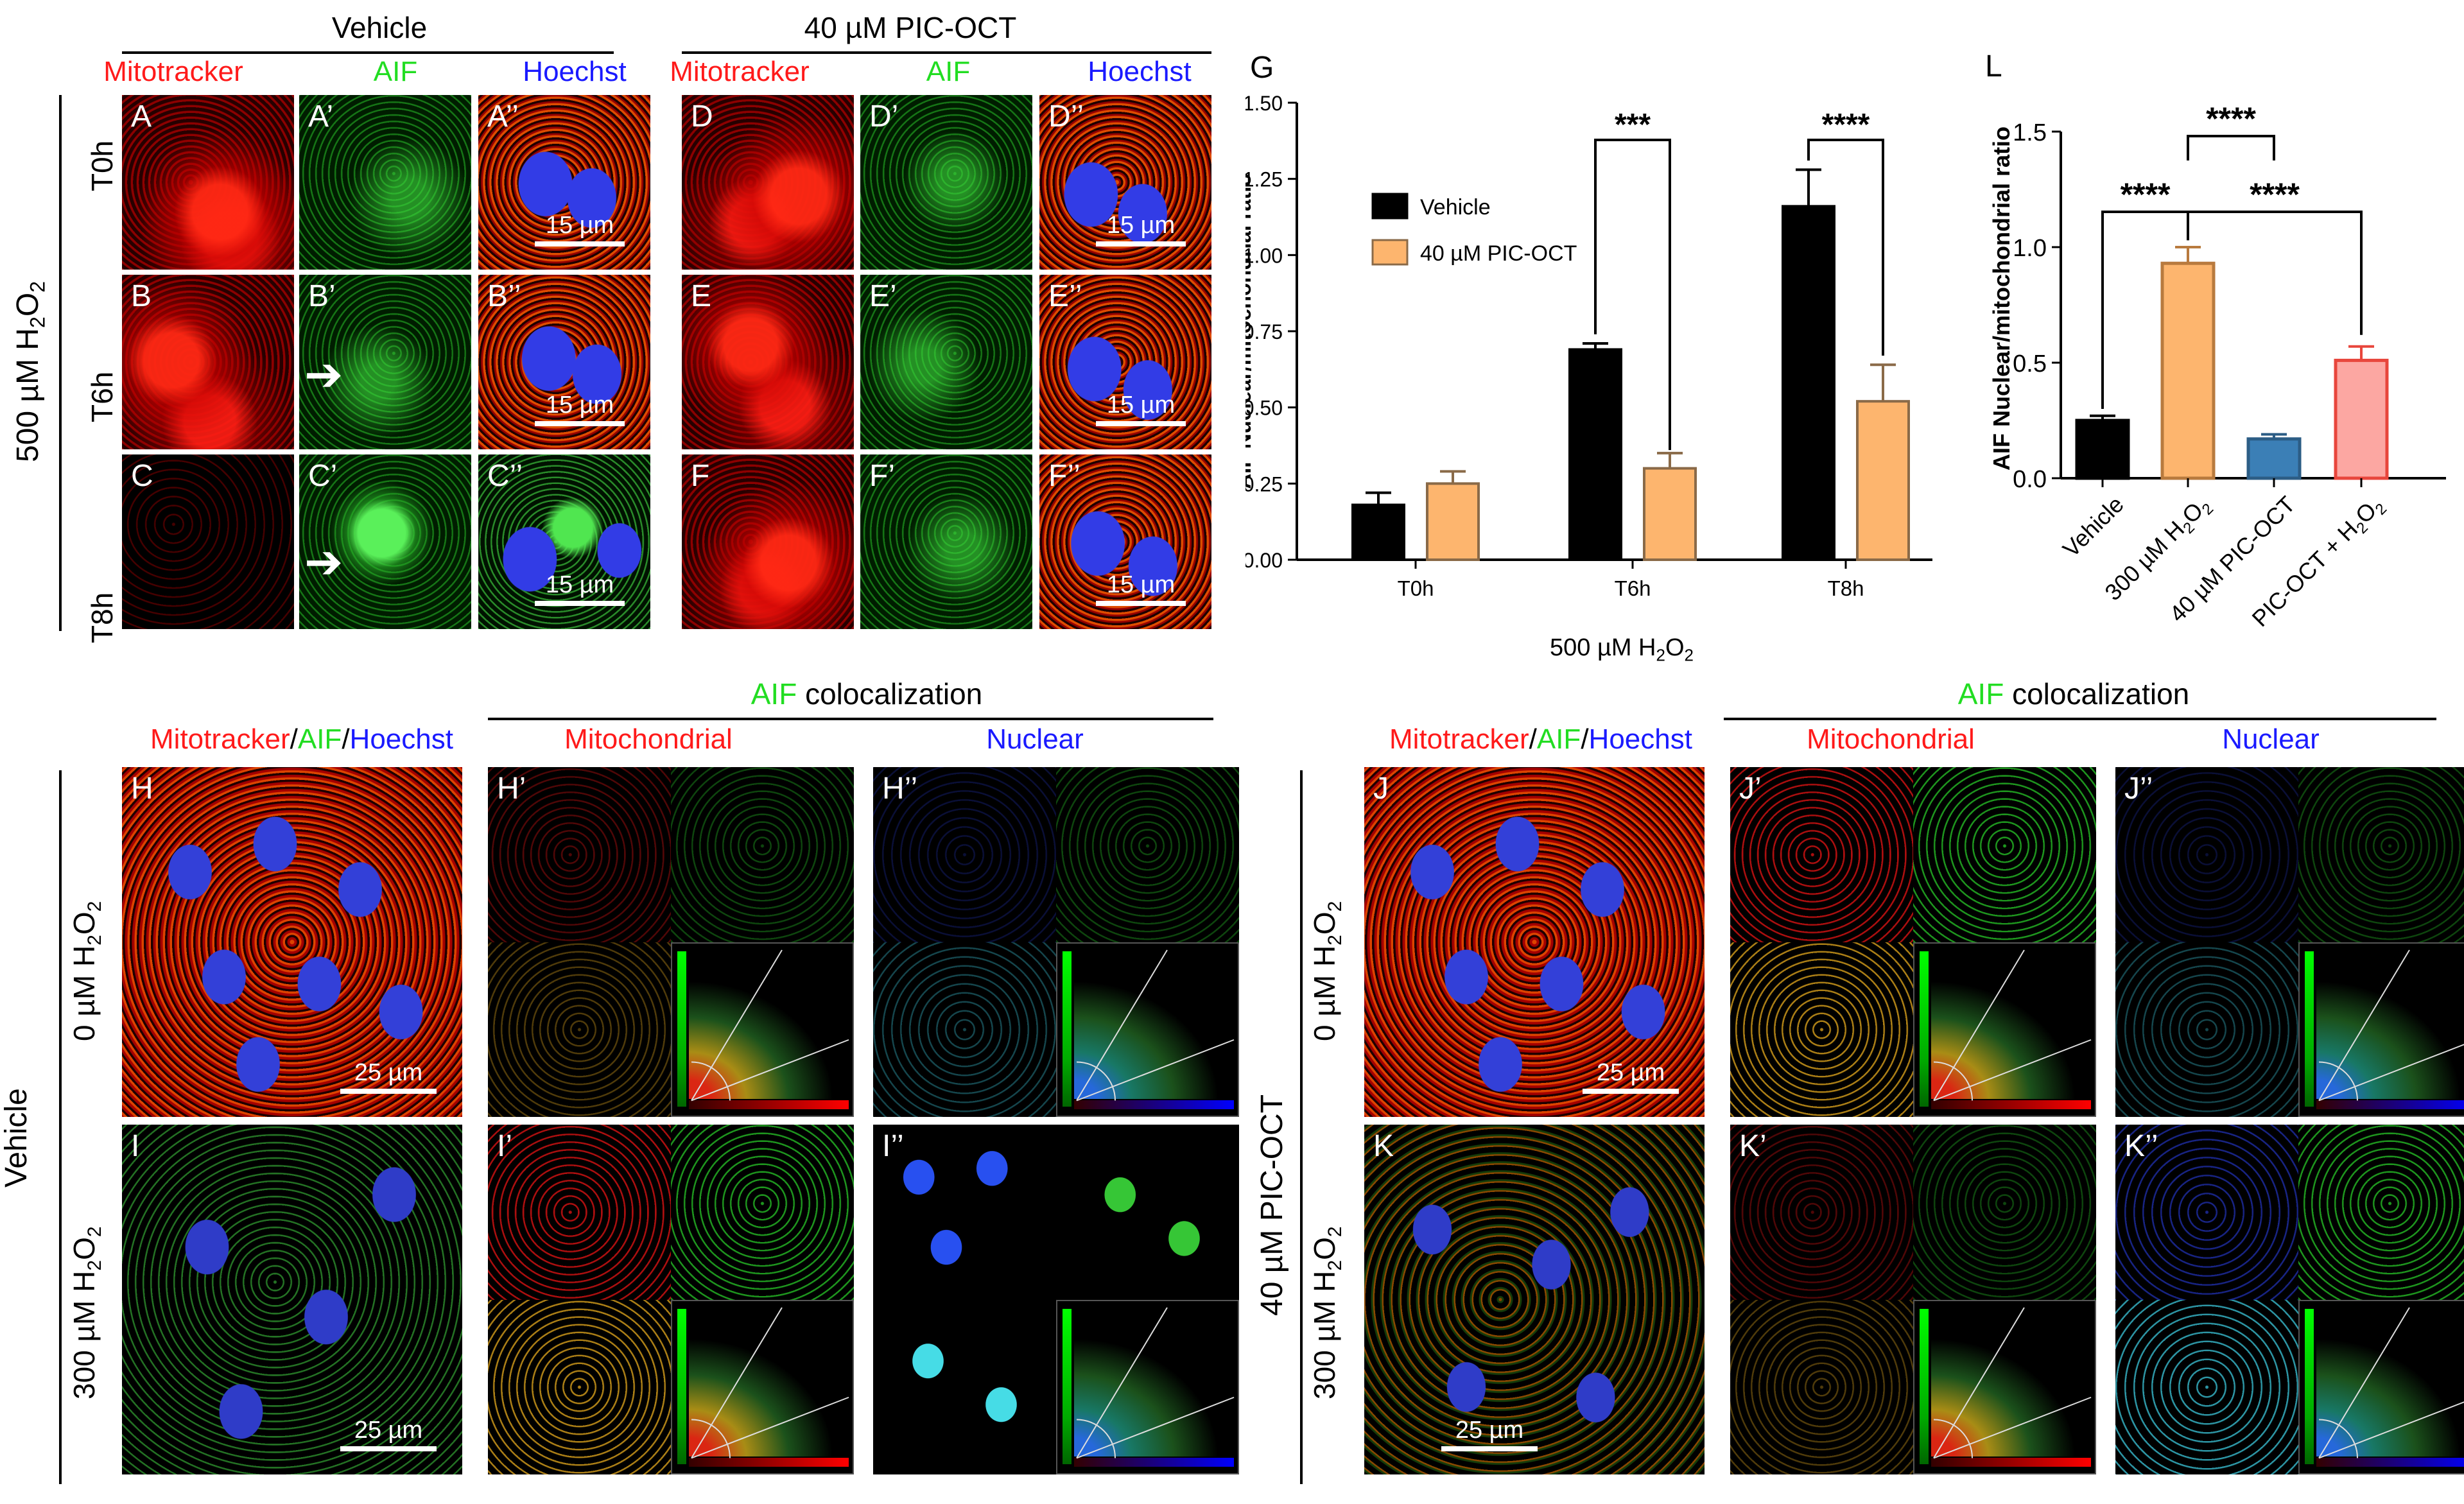 The image size is (2464, 1504). I want to click on channel-hoechst-pic: Hoechst, so click(1140, 72).